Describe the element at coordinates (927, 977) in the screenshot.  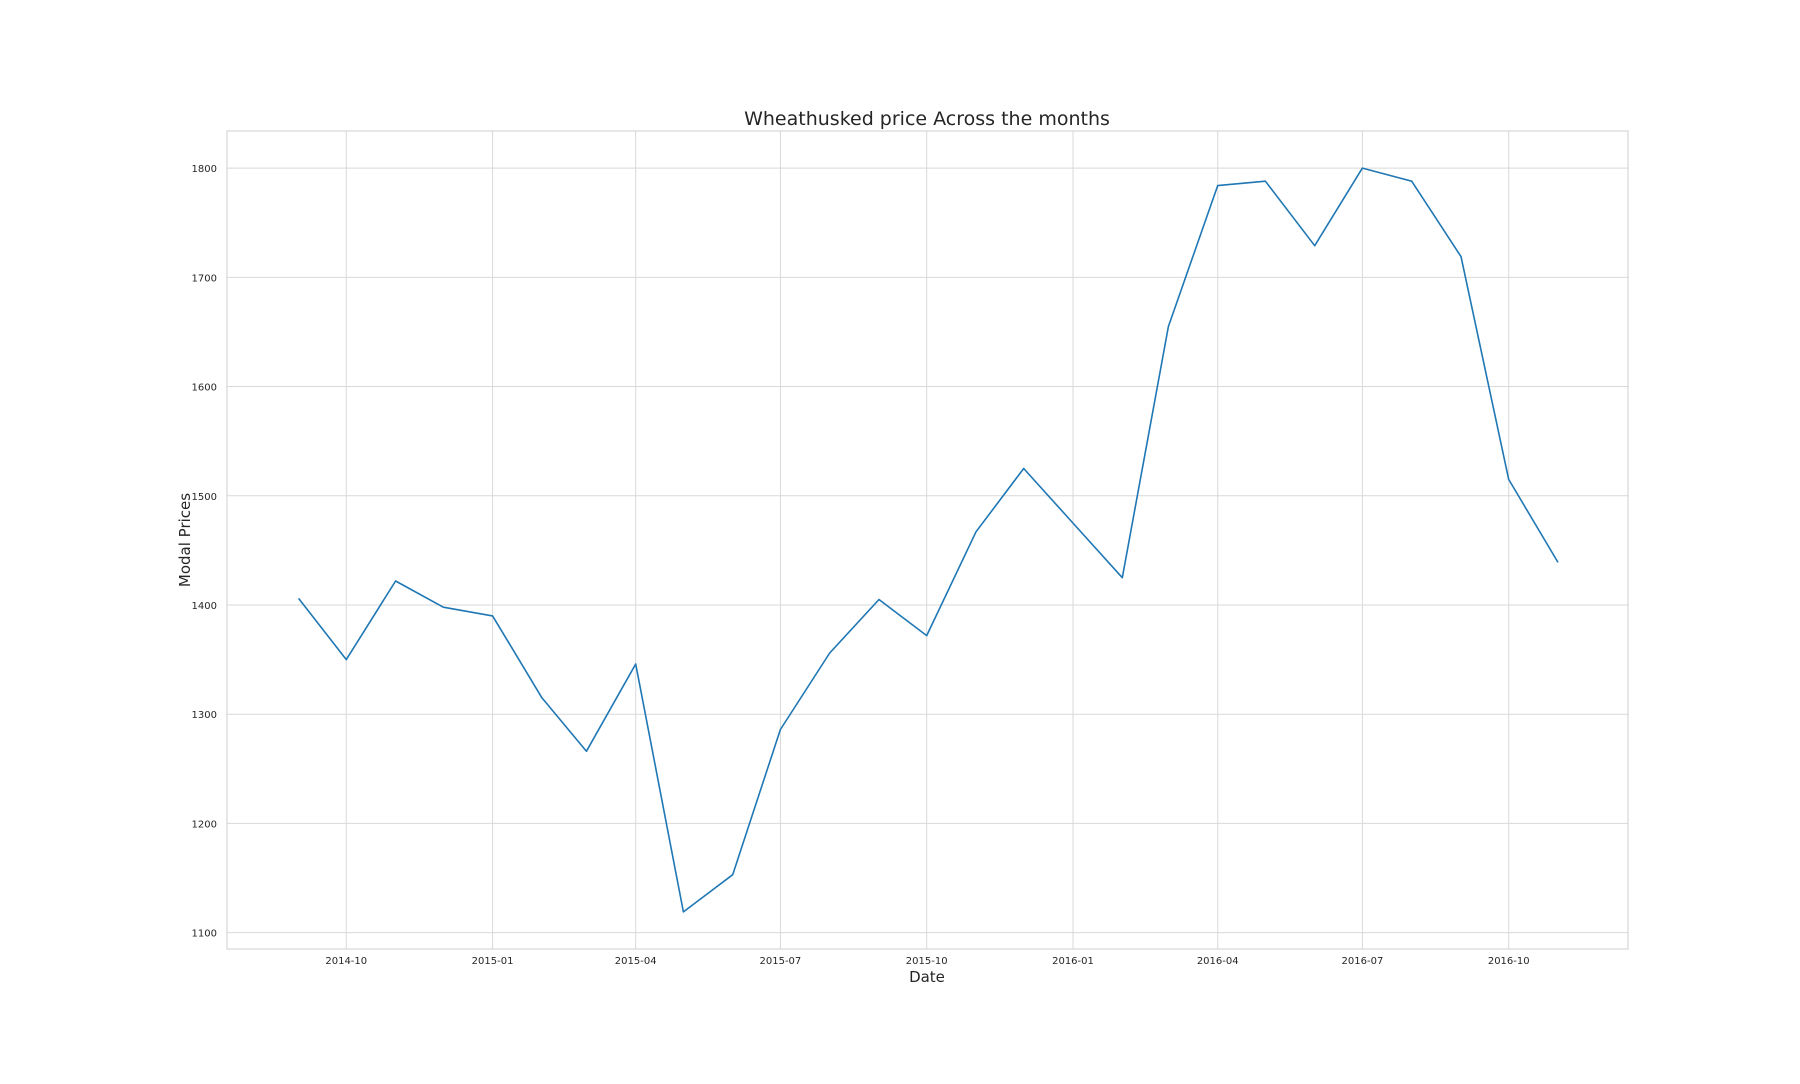
I see `x-axis-label: Date` at that location.